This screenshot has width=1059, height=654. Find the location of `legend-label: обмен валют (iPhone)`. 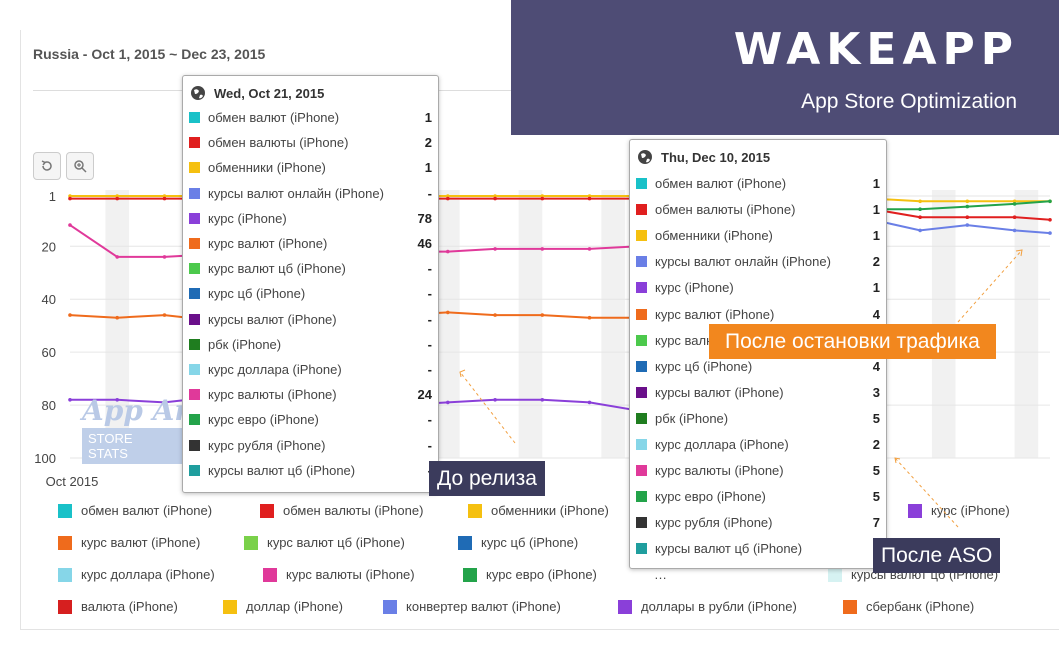

legend-label: обмен валют (iPhone) is located at coordinates (147, 510).